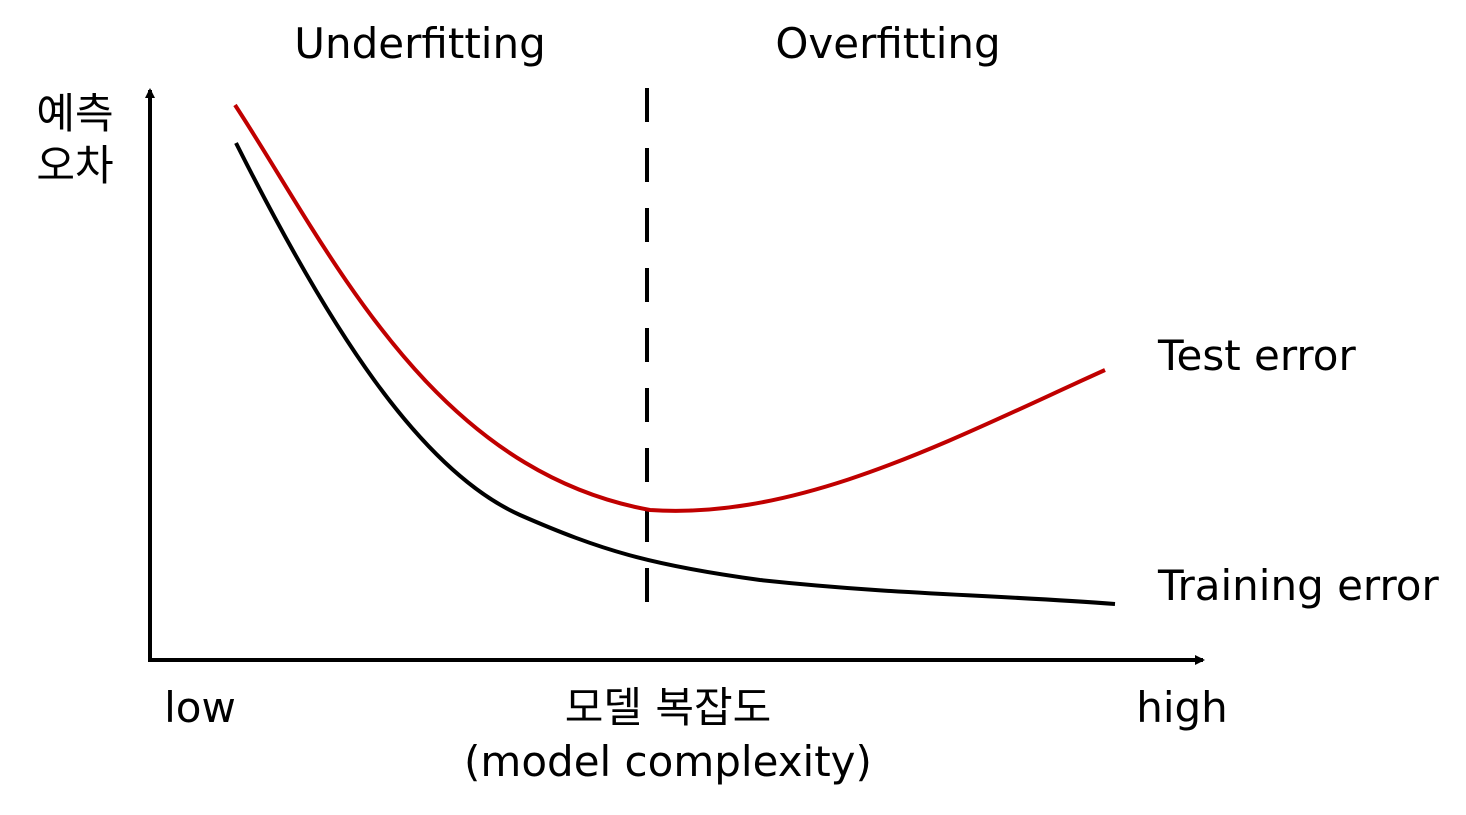 The width and height of the screenshot is (1466, 815). Describe the element at coordinates (668, 707) in the screenshot. I see `x-axis-label: 모델 복잡도` at that location.